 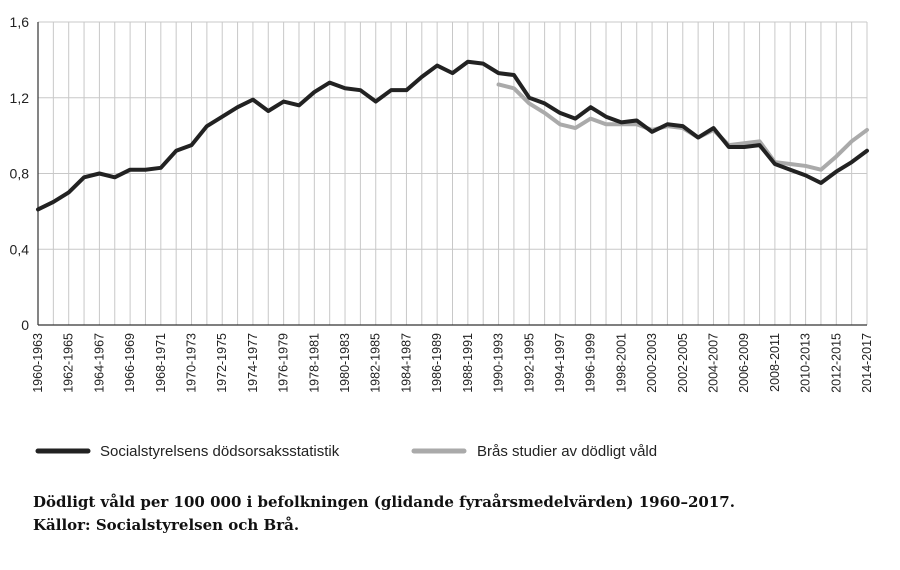 What do you see at coordinates (222, 363) in the screenshot?
I see `x-tick-label: 1972-1975` at bounding box center [222, 363].